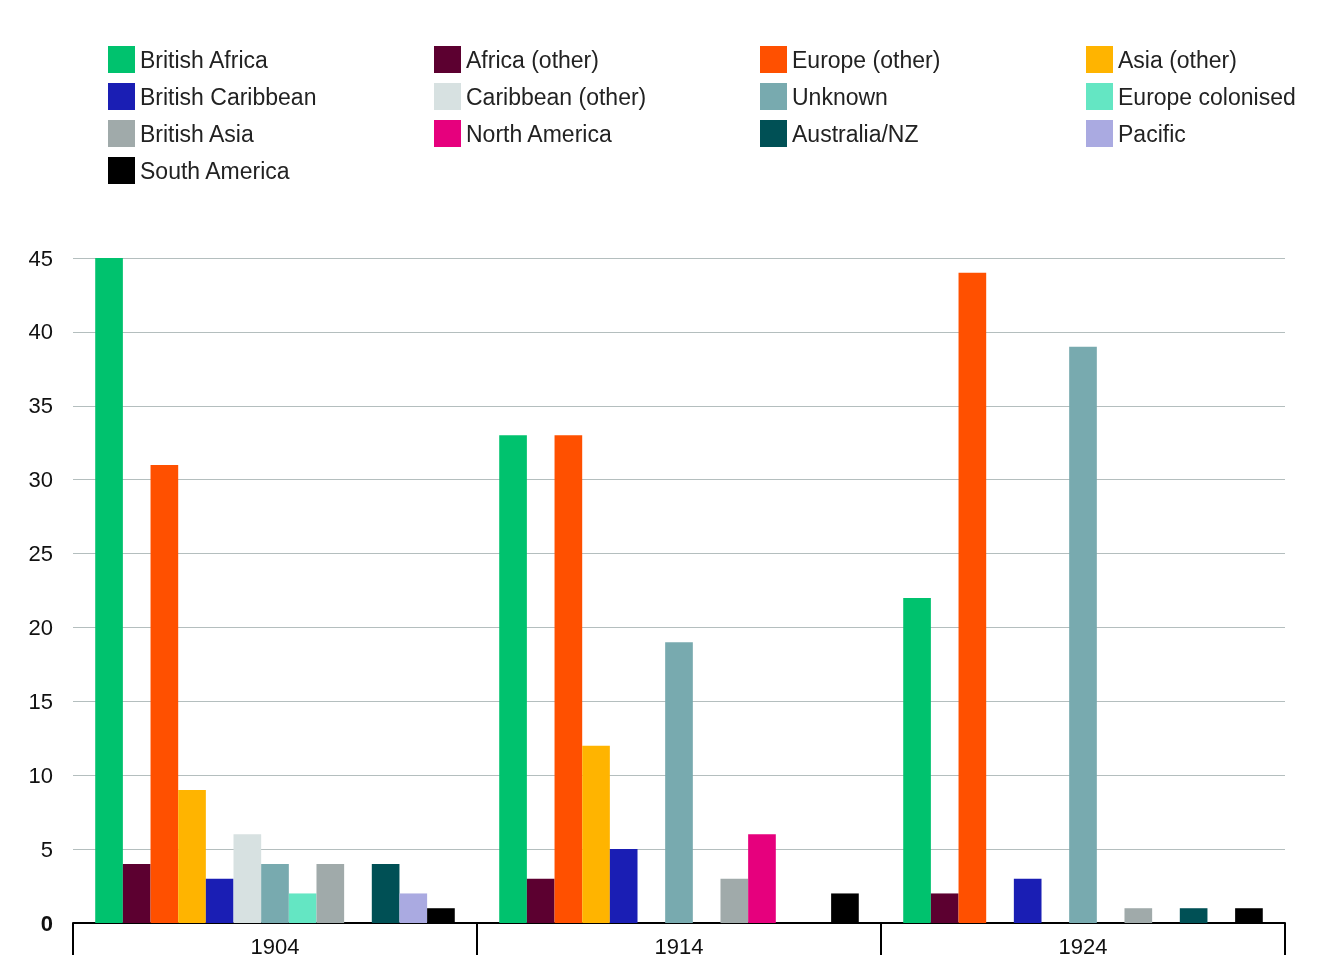  I want to click on y-tick-label: 45, so click(40, 258).